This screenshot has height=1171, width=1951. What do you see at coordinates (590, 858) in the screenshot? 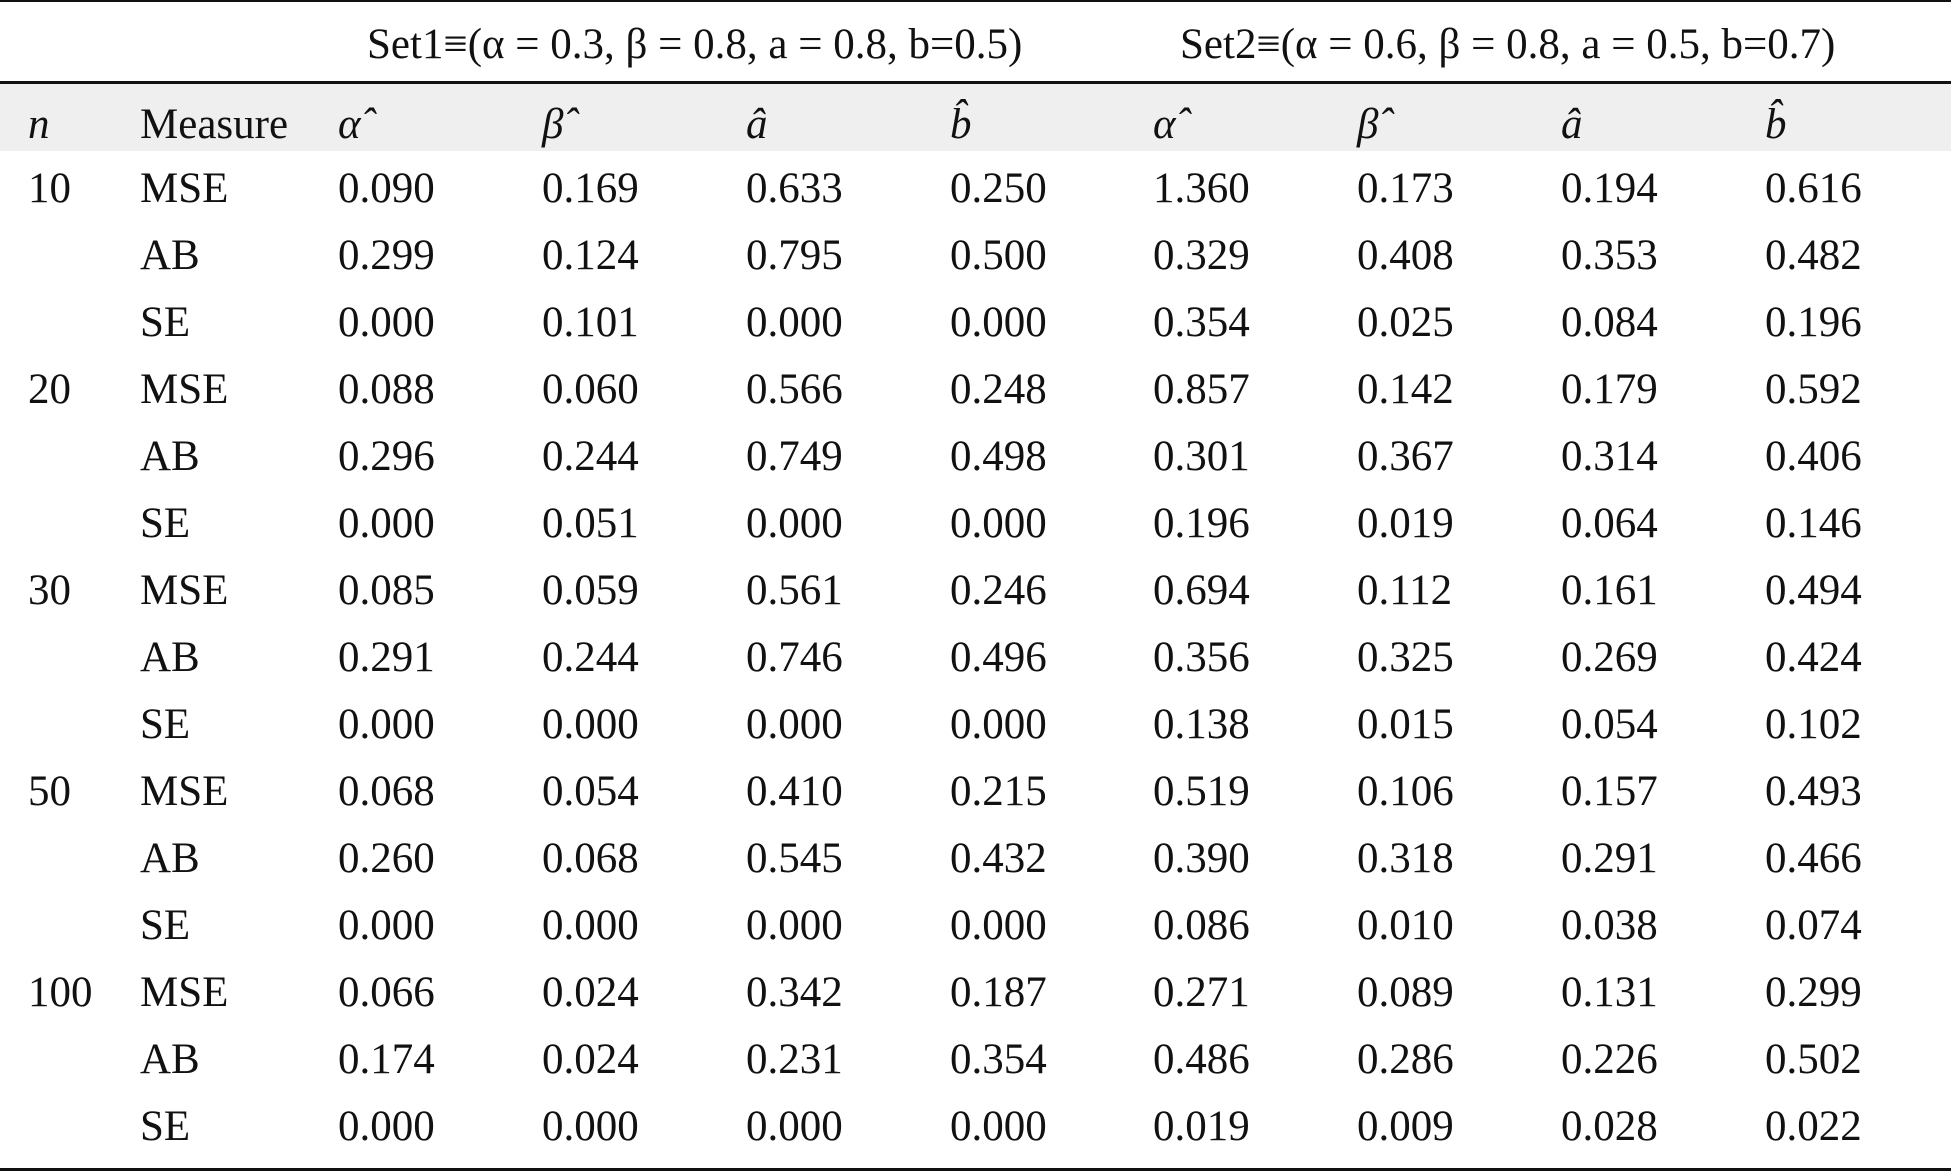
I see `set1-beta-hat-cell: 0.068` at bounding box center [590, 858].